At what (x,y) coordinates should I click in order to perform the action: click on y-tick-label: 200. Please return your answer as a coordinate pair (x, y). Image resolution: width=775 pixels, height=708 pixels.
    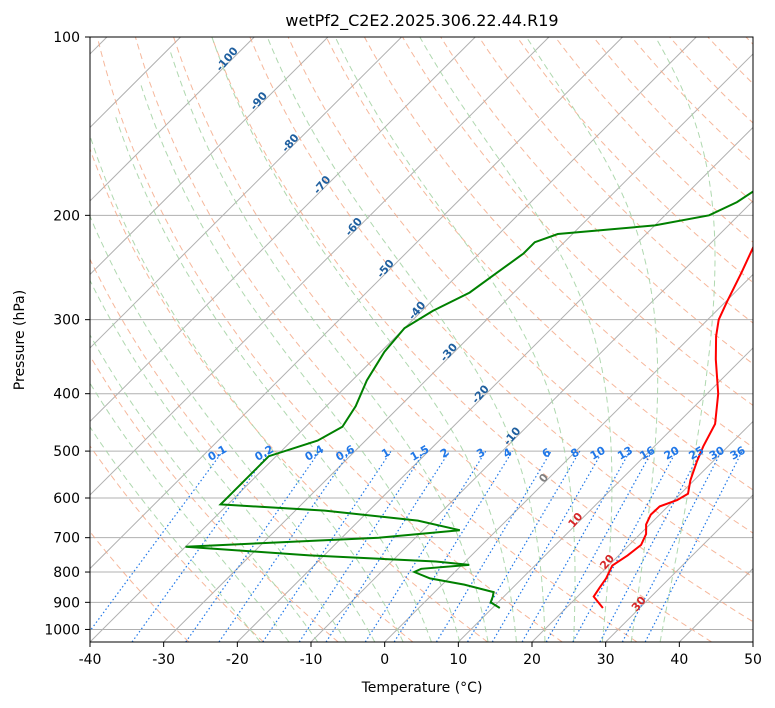
    Looking at the image, I should click on (66, 216).